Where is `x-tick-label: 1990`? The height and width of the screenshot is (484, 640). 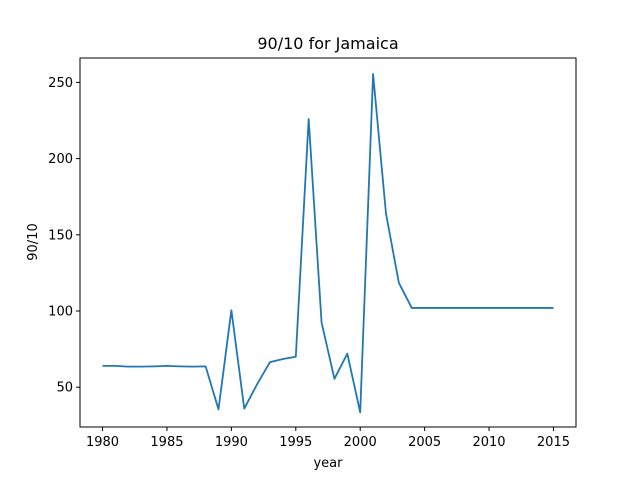 x-tick-label: 1990 is located at coordinates (231, 442).